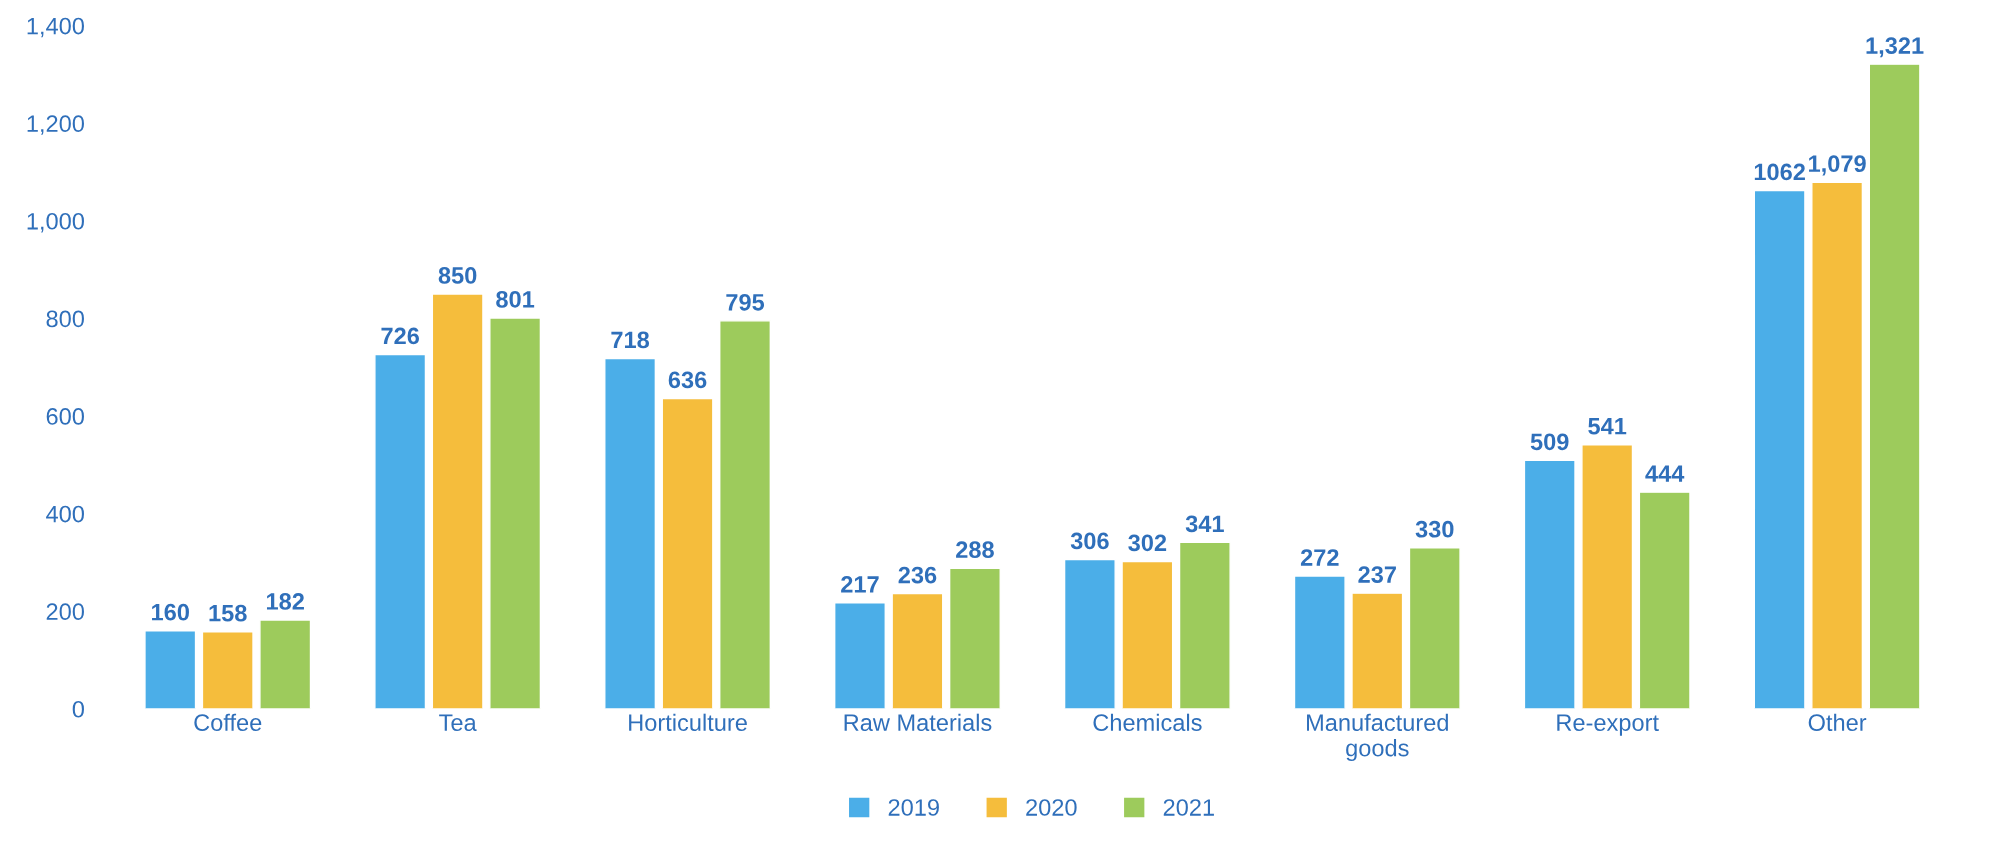 The width and height of the screenshot is (1995, 854). Describe the element at coordinates (400, 336) in the screenshot. I see `data-label: 726` at that location.